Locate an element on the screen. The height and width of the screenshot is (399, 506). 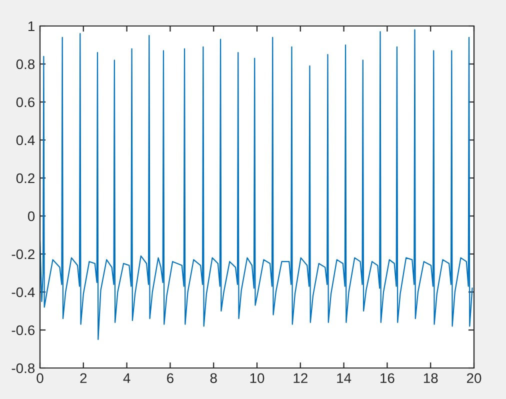
y-tick-label: -0.6 is located at coordinates (23, 330).